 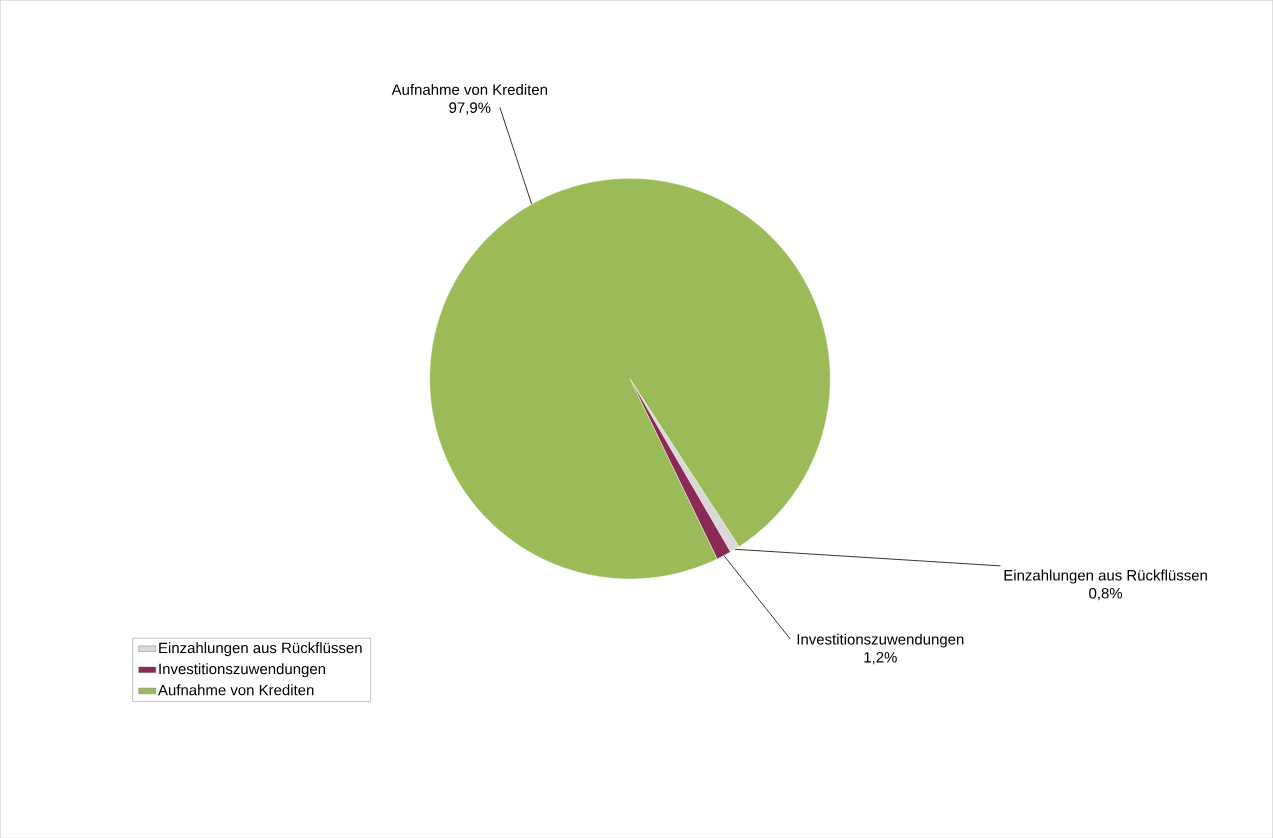 I want to click on data-label: 1,2%, so click(x=880, y=658).